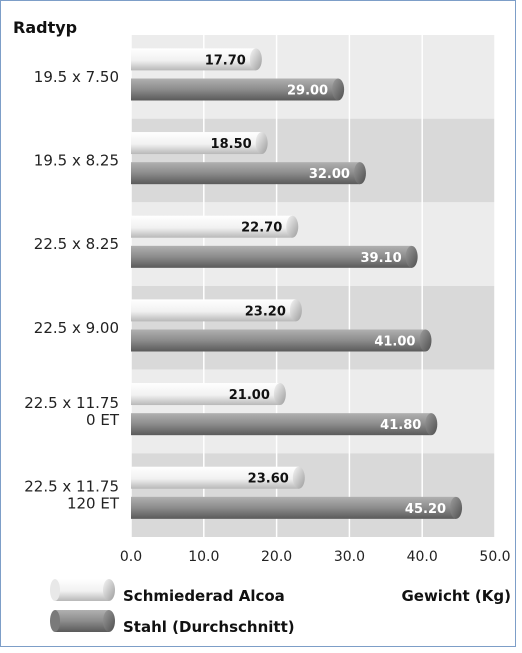 This screenshot has height=653, width=522. Describe the element at coordinates (76, 328) in the screenshot. I see `category-label: 22.5 x 9.00` at that location.